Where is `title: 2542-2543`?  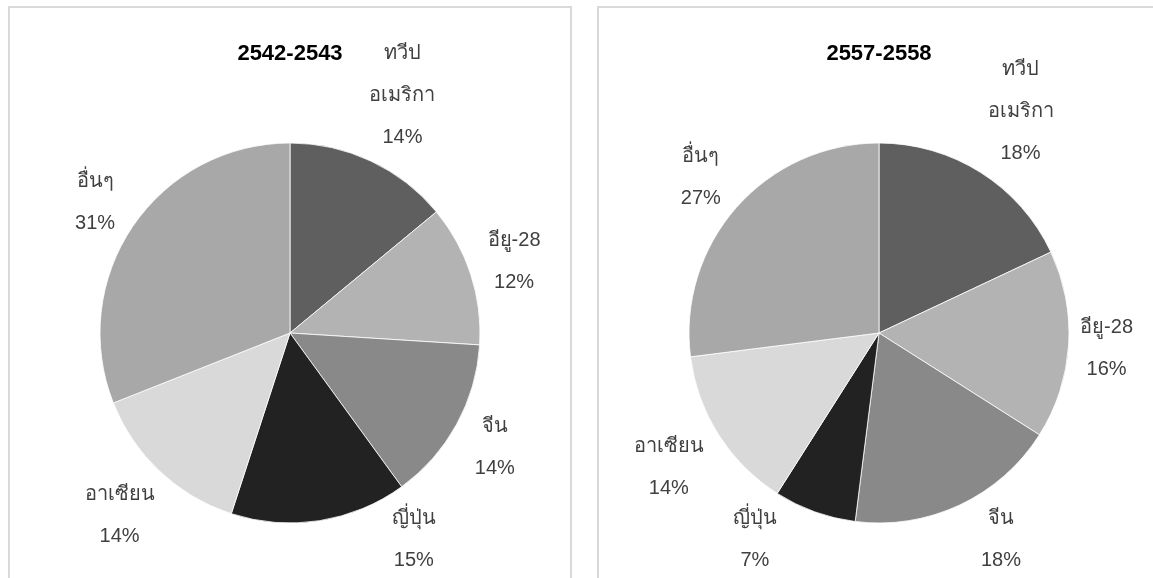 title: 2542-2543 is located at coordinates (290, 52).